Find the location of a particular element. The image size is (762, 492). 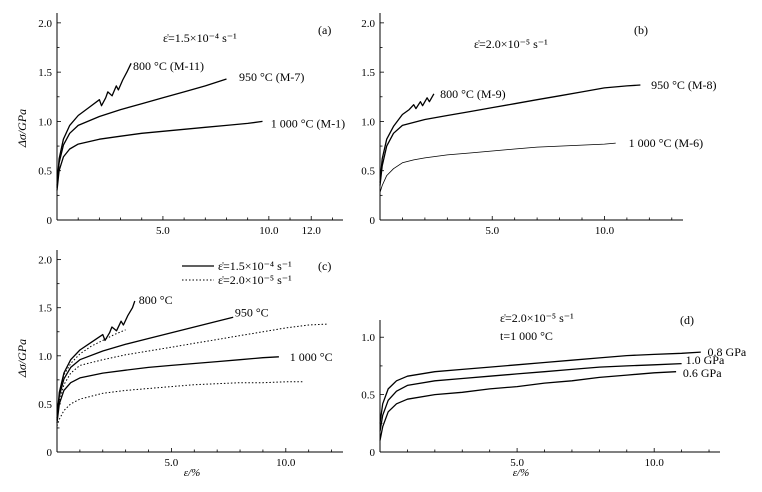

strain-rate-label: ε̇=1.5×10⁻⁴ s⁻¹ is located at coordinates (200, 38).